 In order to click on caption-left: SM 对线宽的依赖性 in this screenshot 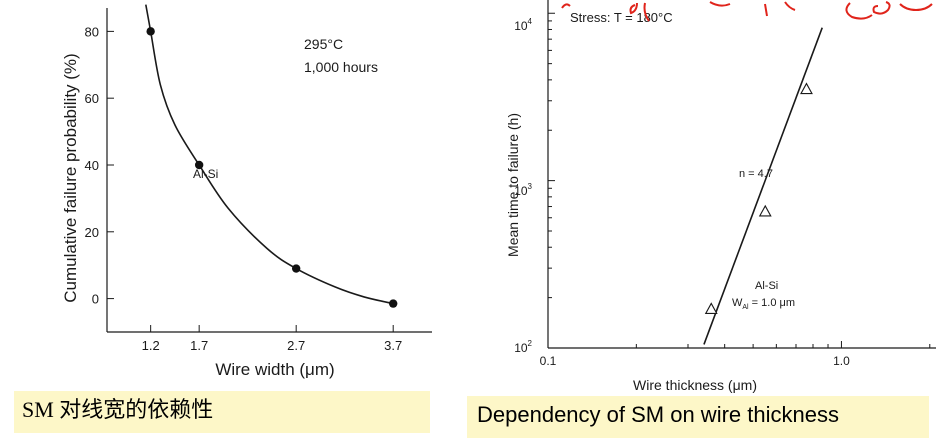, I will do `click(222, 412)`.